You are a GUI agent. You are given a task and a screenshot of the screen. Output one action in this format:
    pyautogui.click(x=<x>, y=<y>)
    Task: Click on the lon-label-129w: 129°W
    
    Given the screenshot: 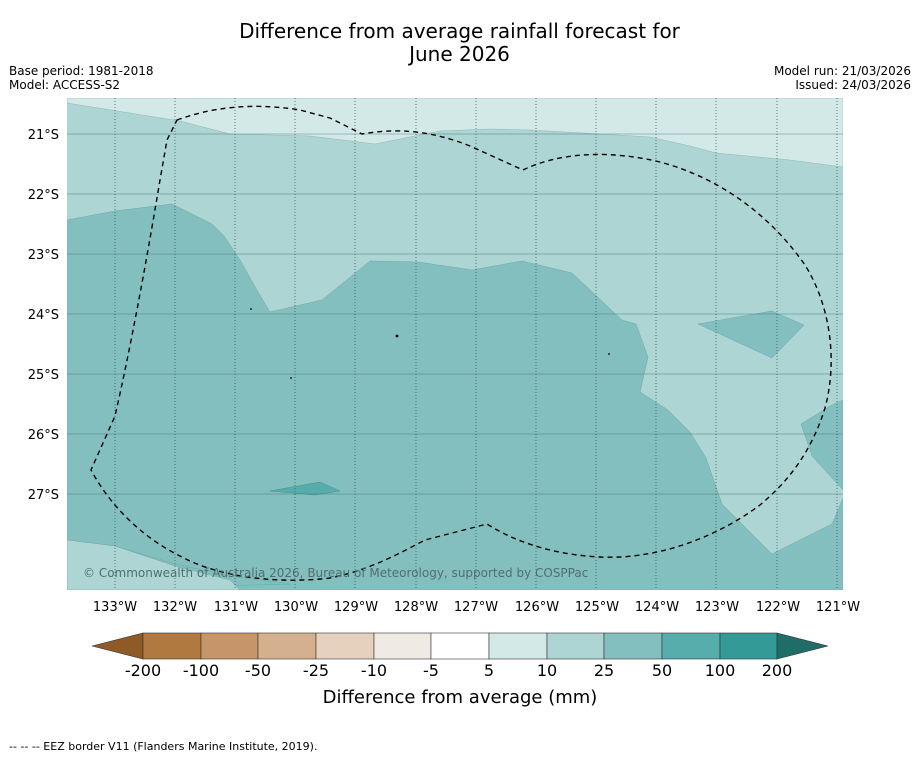 What is the action you would take?
    pyautogui.click(x=356, y=607)
    